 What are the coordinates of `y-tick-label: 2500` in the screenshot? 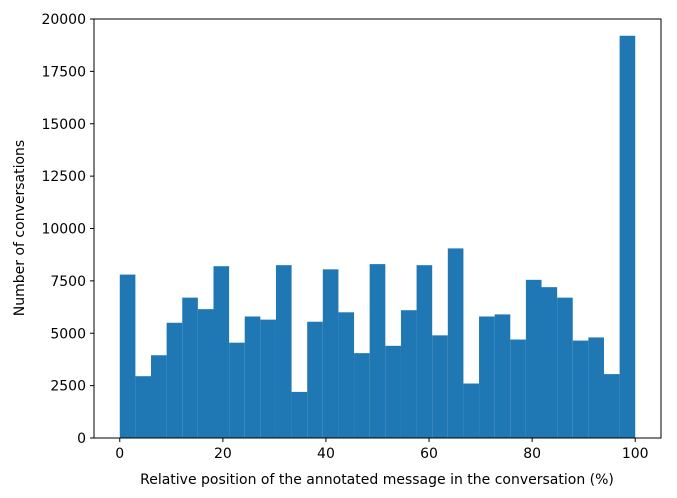 It's located at (68, 387).